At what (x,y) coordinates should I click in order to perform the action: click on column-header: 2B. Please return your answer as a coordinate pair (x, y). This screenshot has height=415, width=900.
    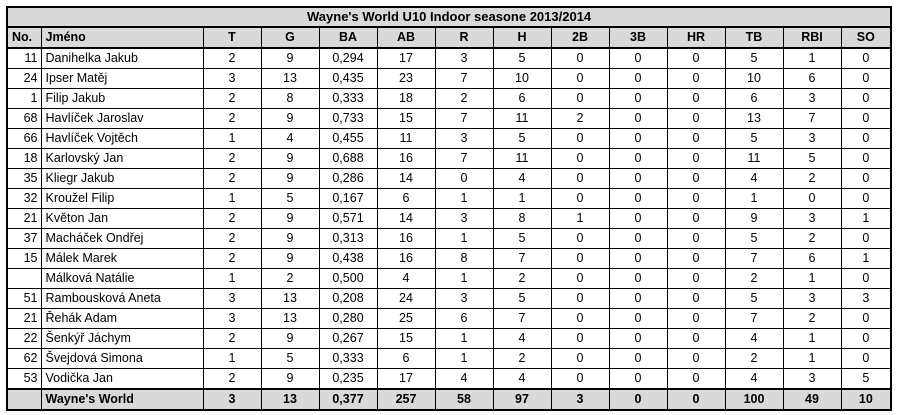
    Looking at the image, I should click on (580, 37).